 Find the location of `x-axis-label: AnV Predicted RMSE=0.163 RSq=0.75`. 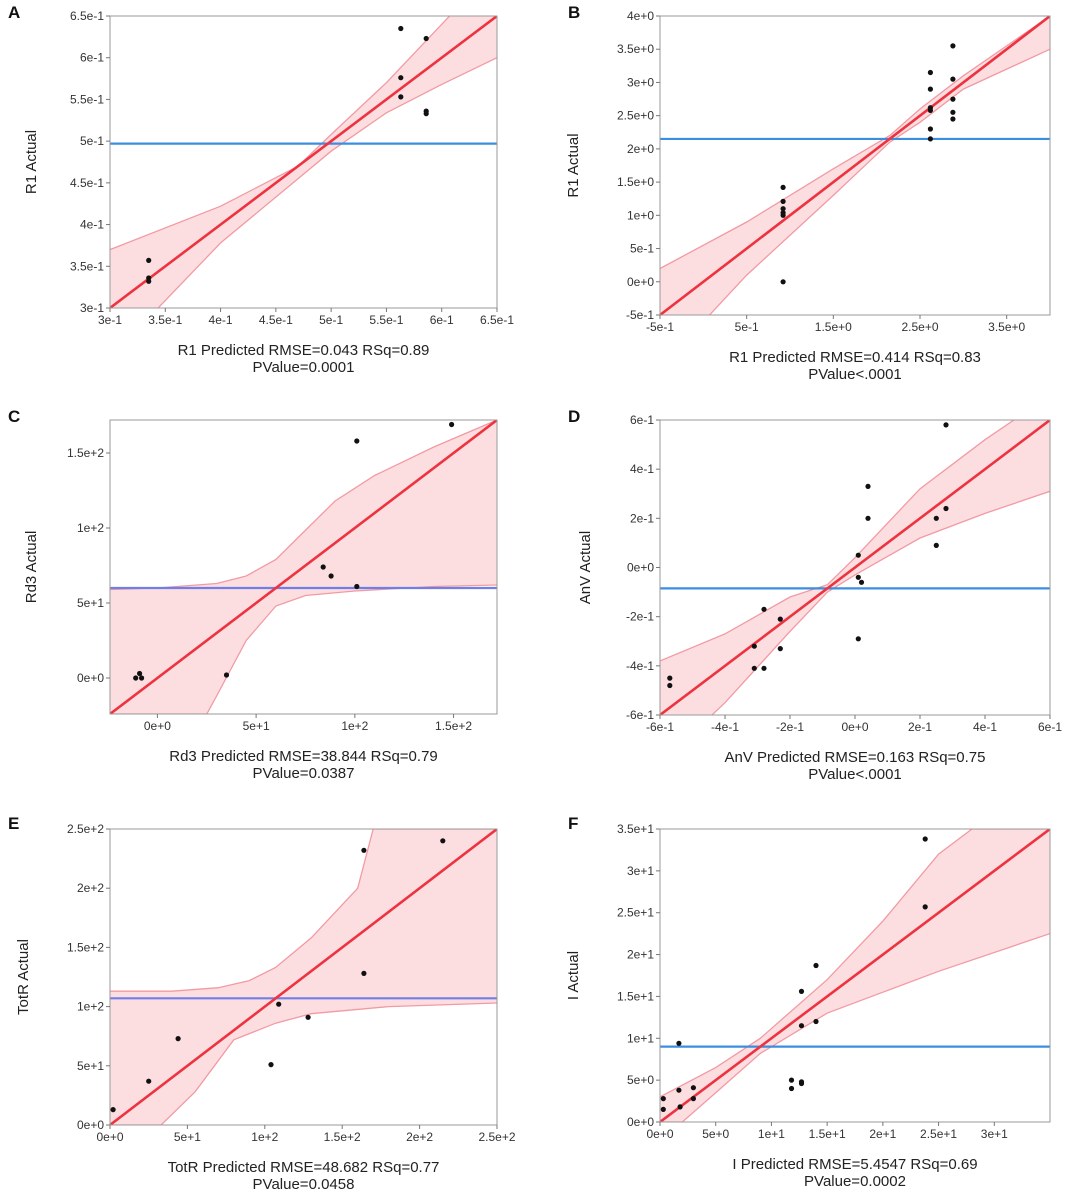

x-axis-label: AnV Predicted RMSE=0.163 RSq=0.75 is located at coordinates (855, 757).